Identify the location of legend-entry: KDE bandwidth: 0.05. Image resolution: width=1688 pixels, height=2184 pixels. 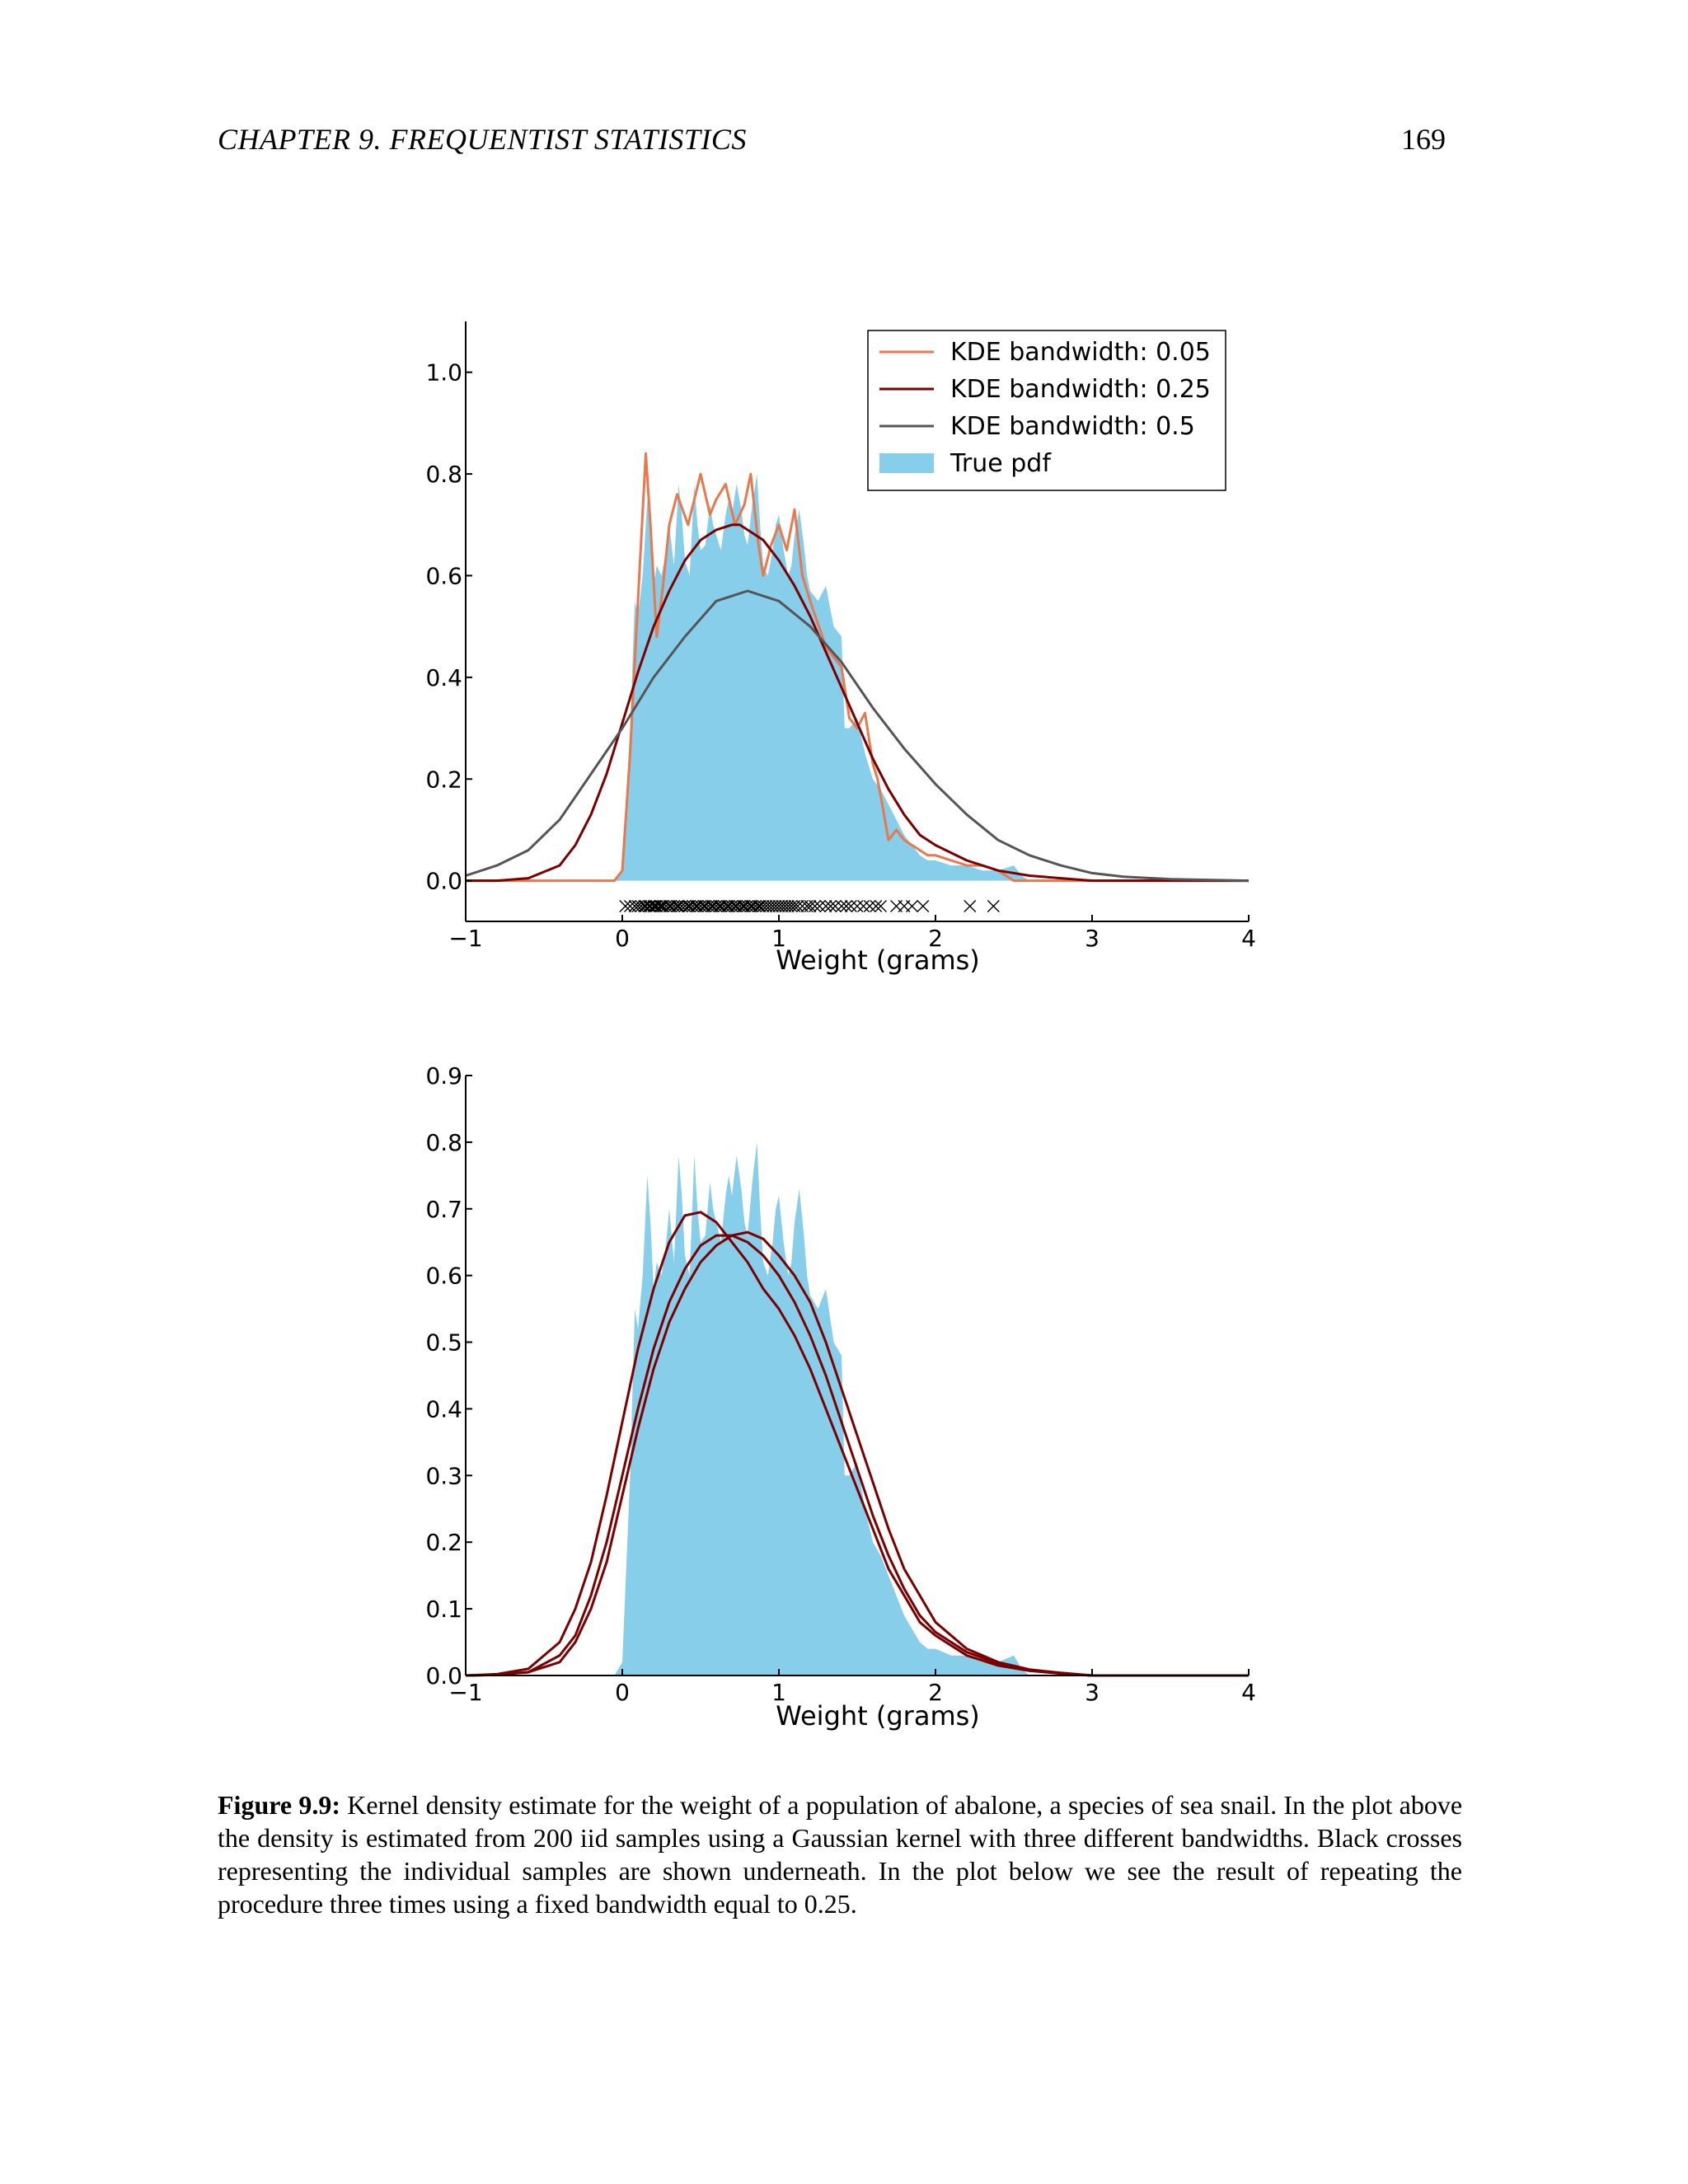
(1080, 352).